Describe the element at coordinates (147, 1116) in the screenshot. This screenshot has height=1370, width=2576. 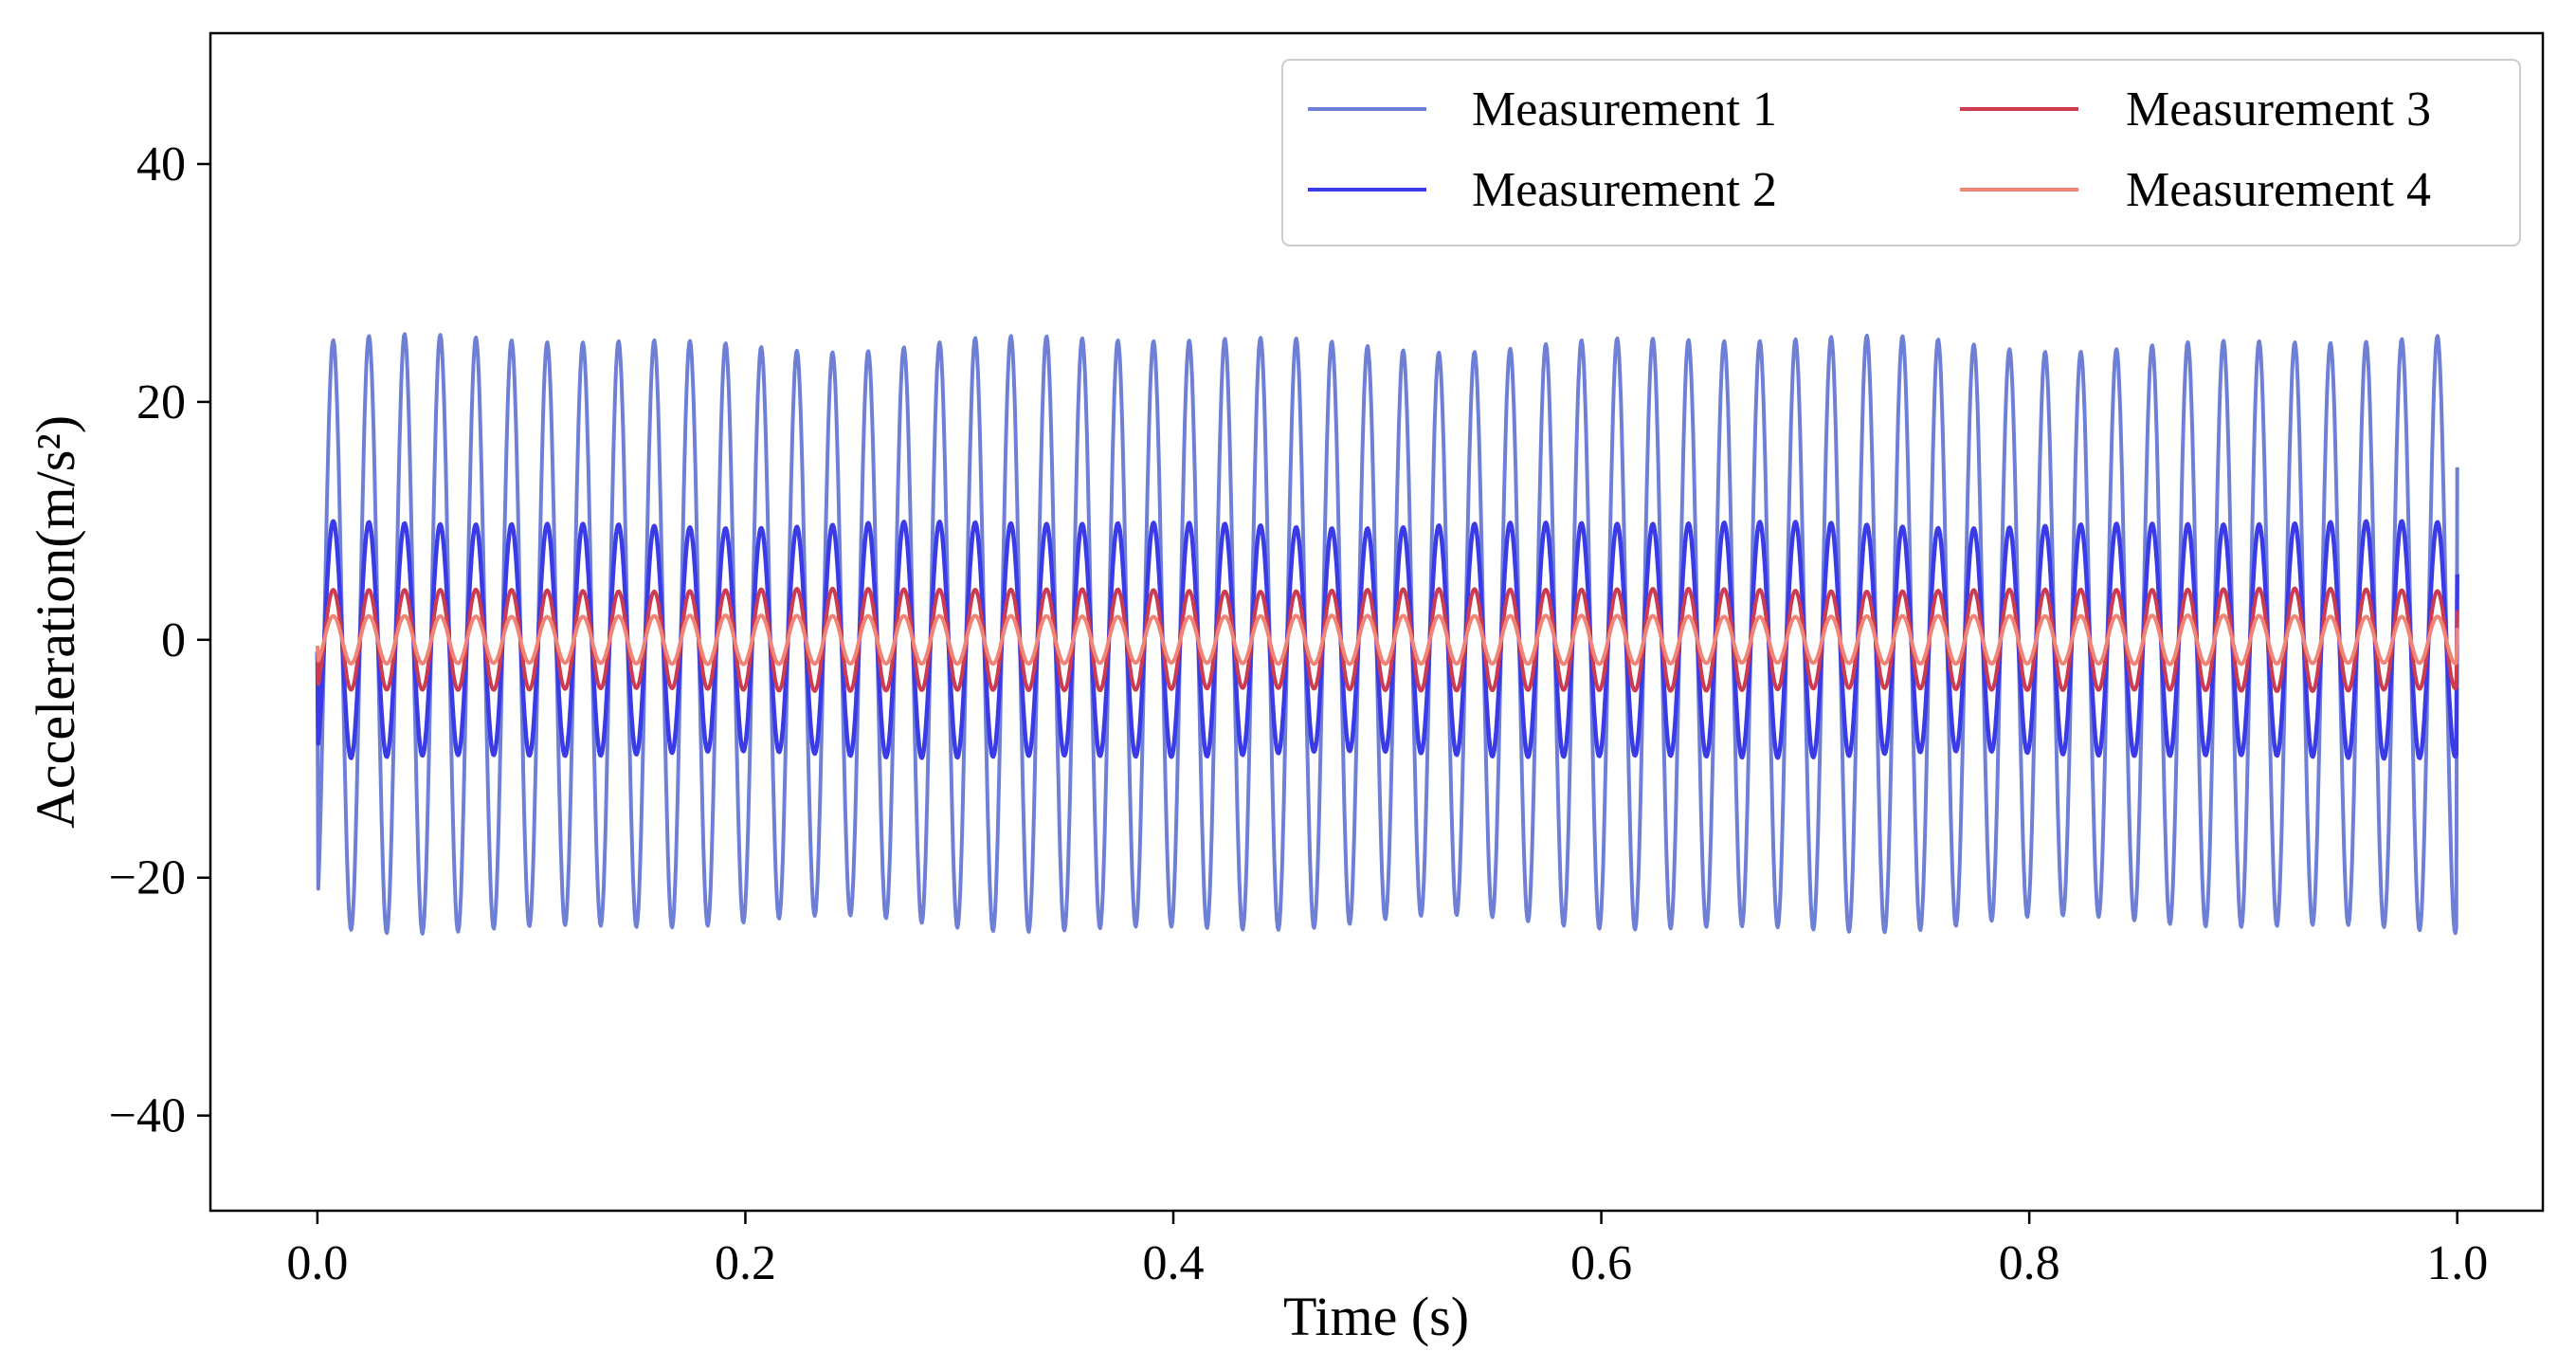
I see `y-tick-label: −40` at that location.